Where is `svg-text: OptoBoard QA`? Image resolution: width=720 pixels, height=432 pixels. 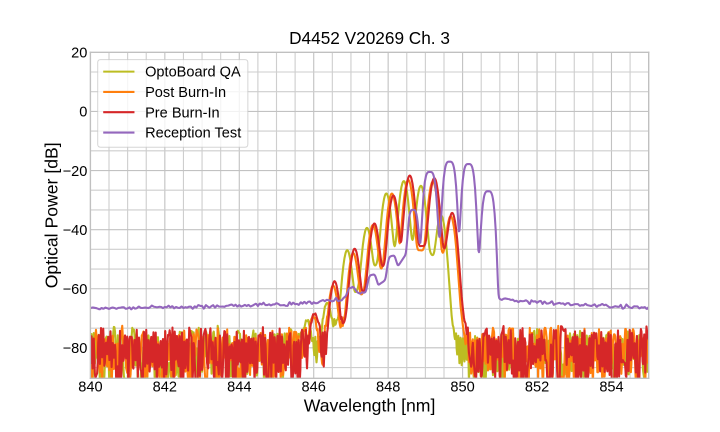 svg-text: OptoBoard QA is located at coordinates (193, 73).